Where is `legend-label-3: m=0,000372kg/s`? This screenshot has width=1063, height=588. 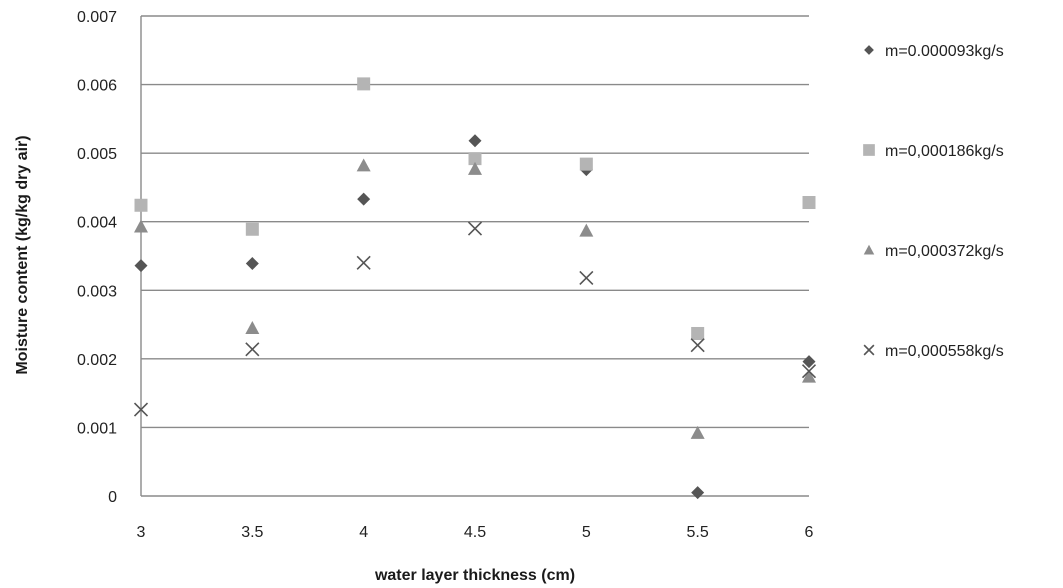
legend-label-3: m=0,000372kg/s is located at coordinates (944, 251).